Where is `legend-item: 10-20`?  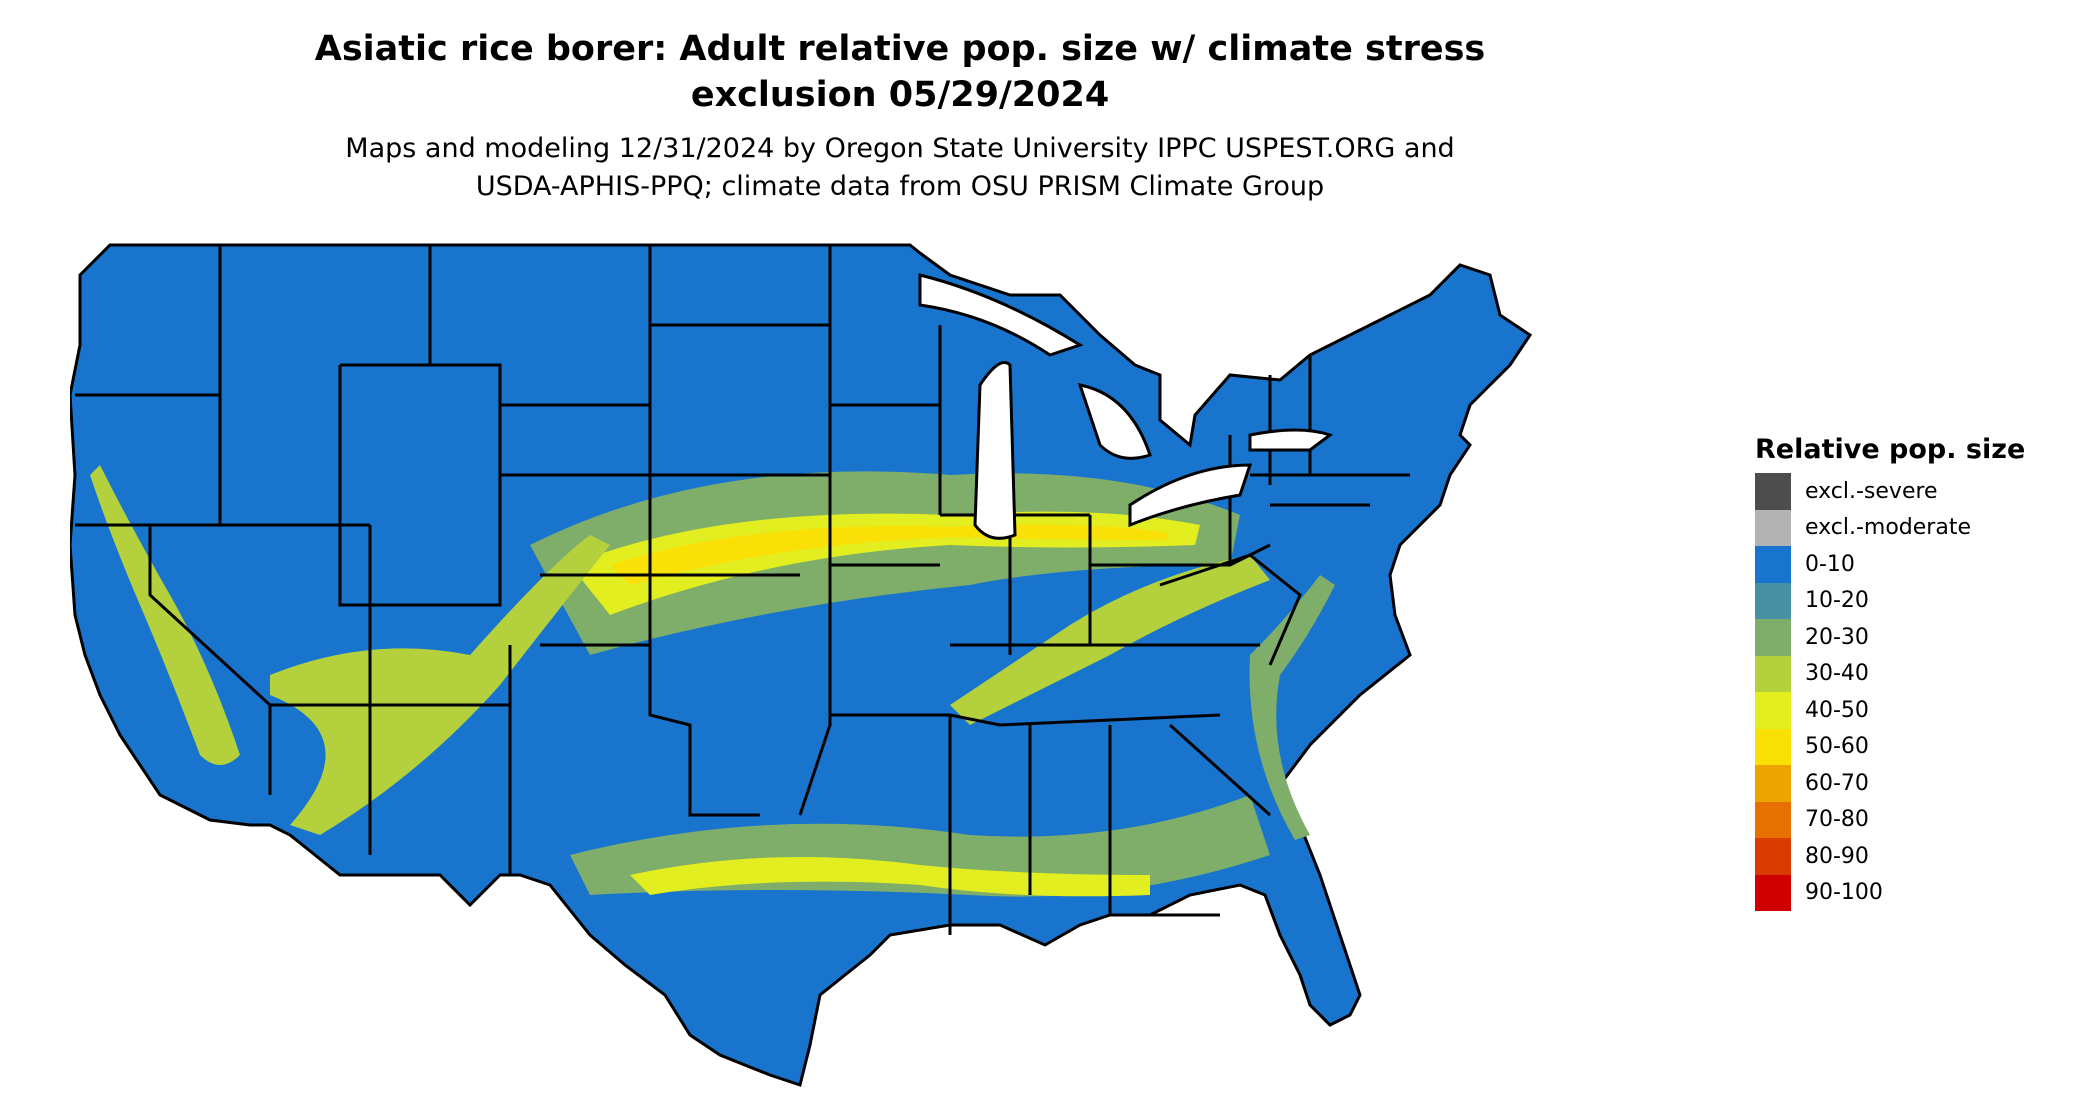
legend-item: 10-20 is located at coordinates (1890, 600).